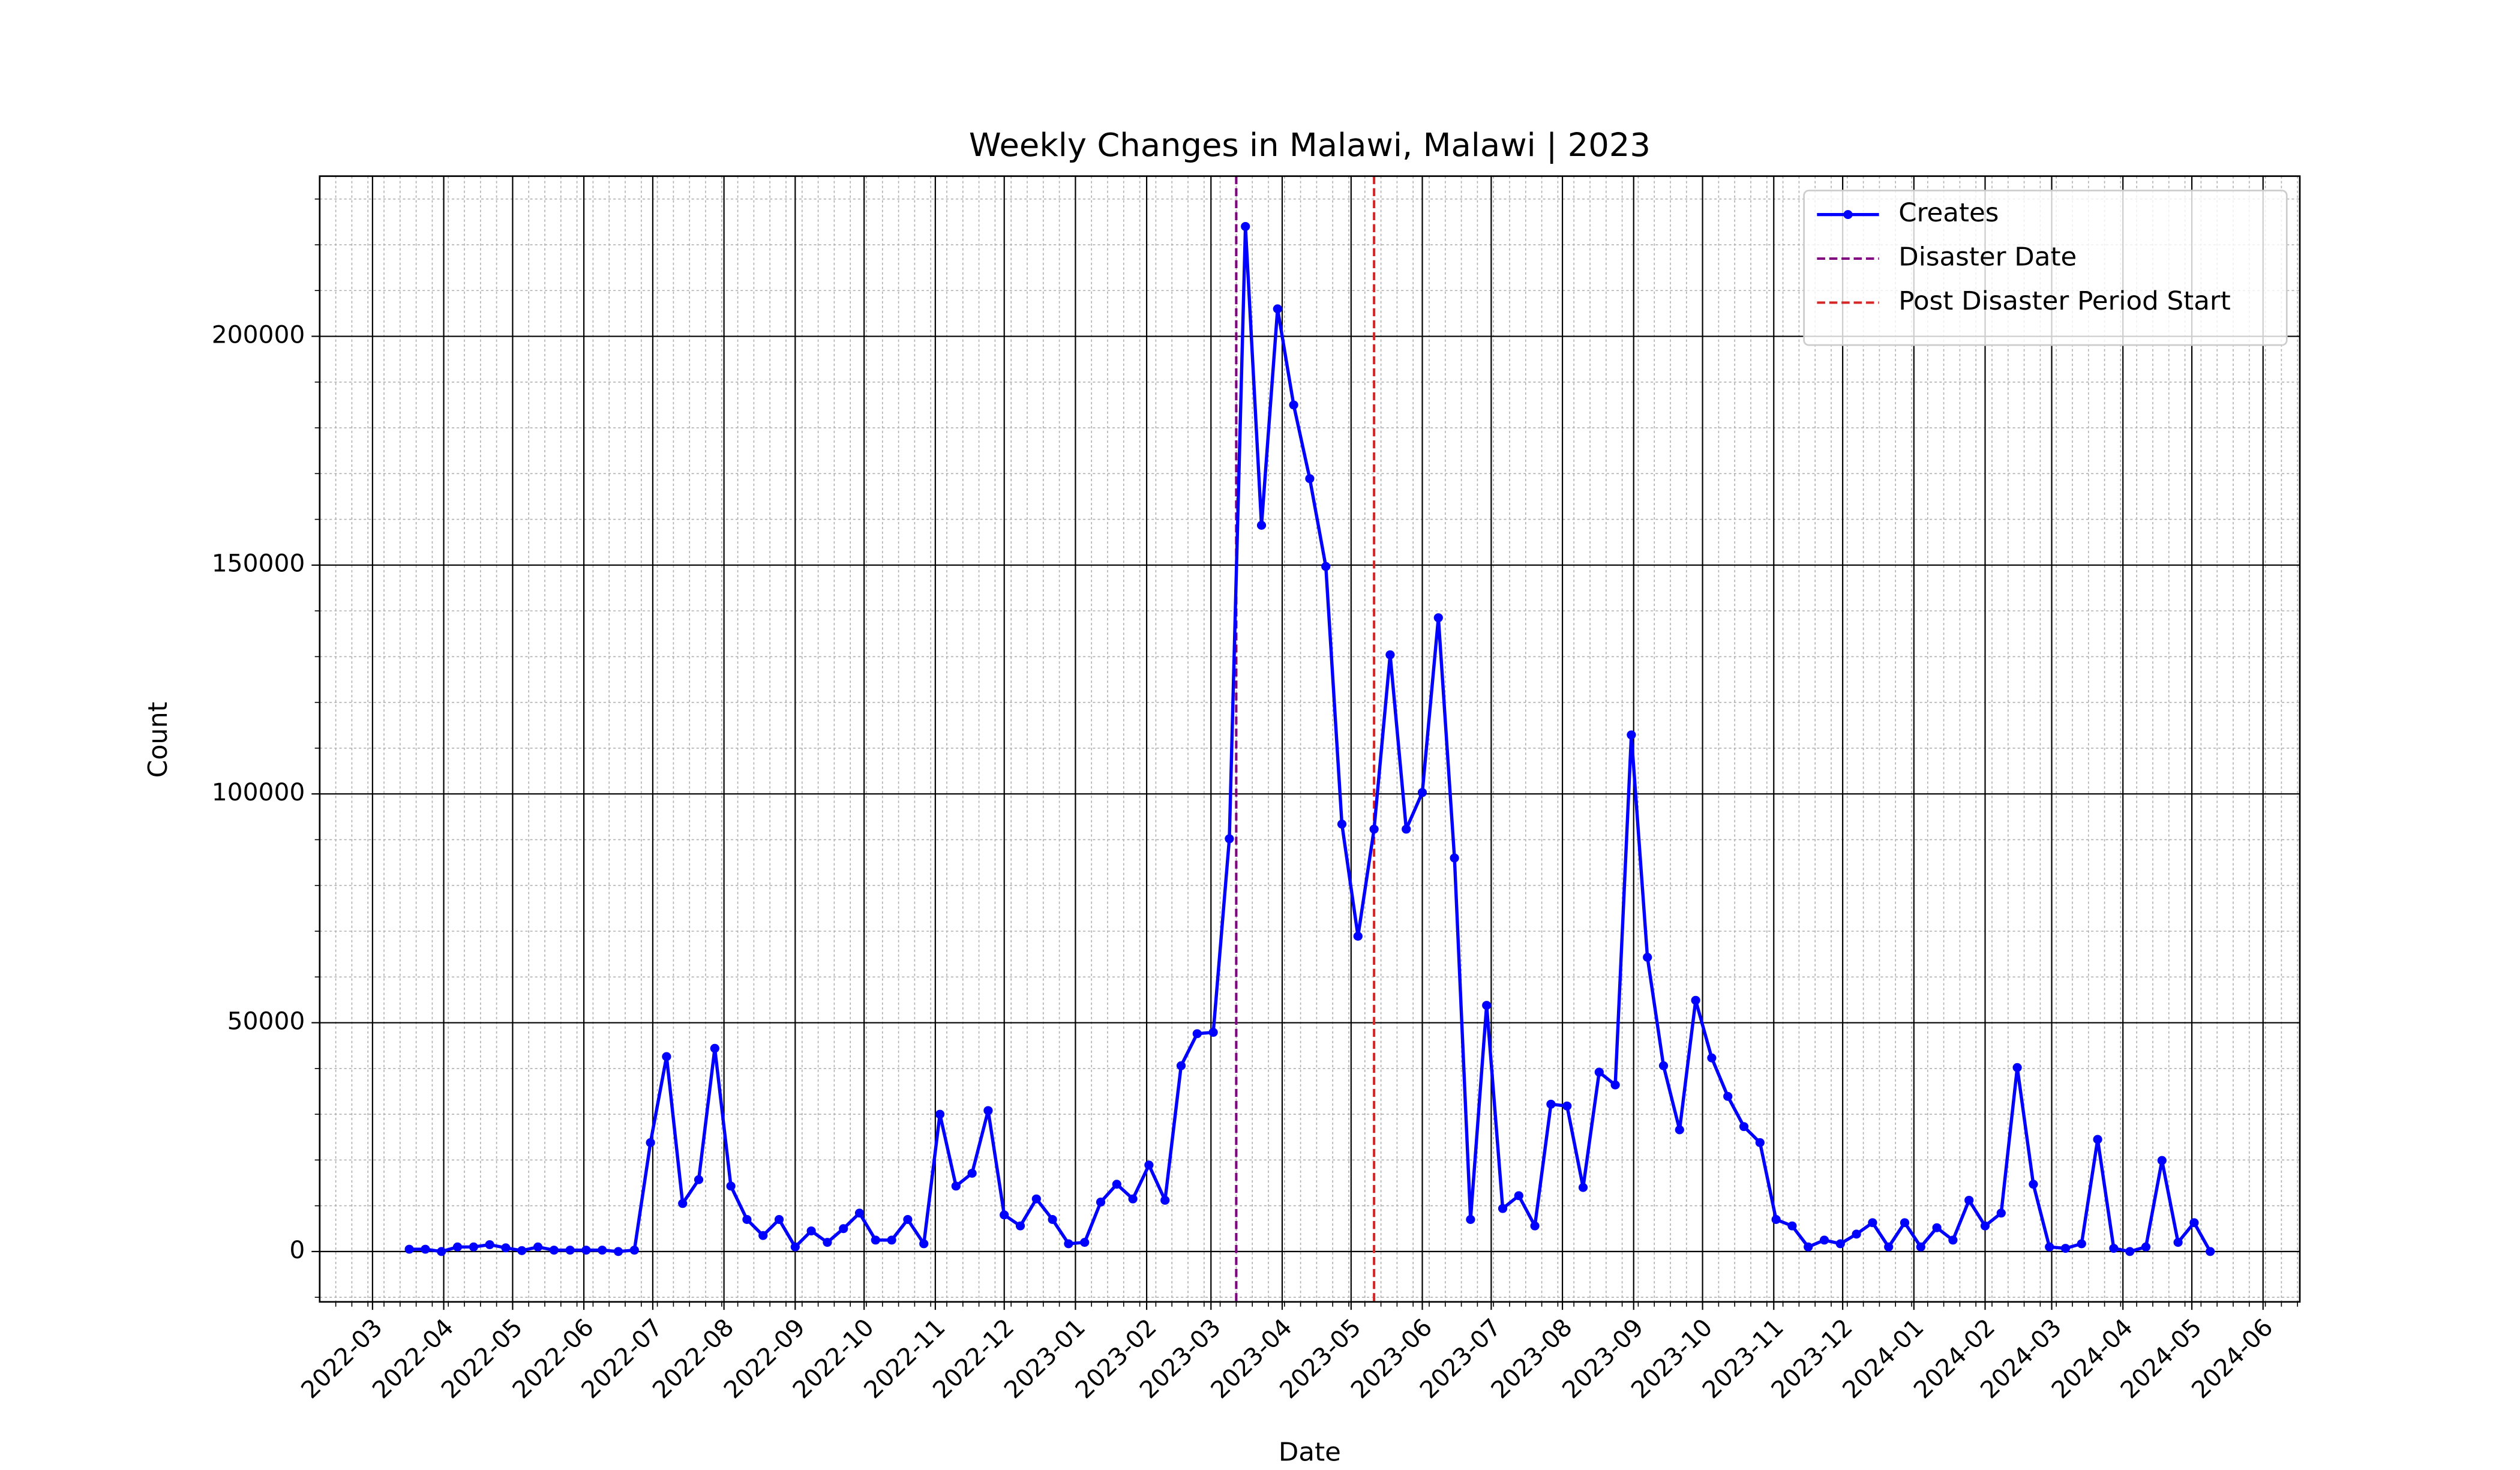 The height and width of the screenshot is (1470, 2520). Describe the element at coordinates (1310, 145) in the screenshot. I see `chart-title: Weekly Changes in Malawi, Malawi | 2023` at that location.